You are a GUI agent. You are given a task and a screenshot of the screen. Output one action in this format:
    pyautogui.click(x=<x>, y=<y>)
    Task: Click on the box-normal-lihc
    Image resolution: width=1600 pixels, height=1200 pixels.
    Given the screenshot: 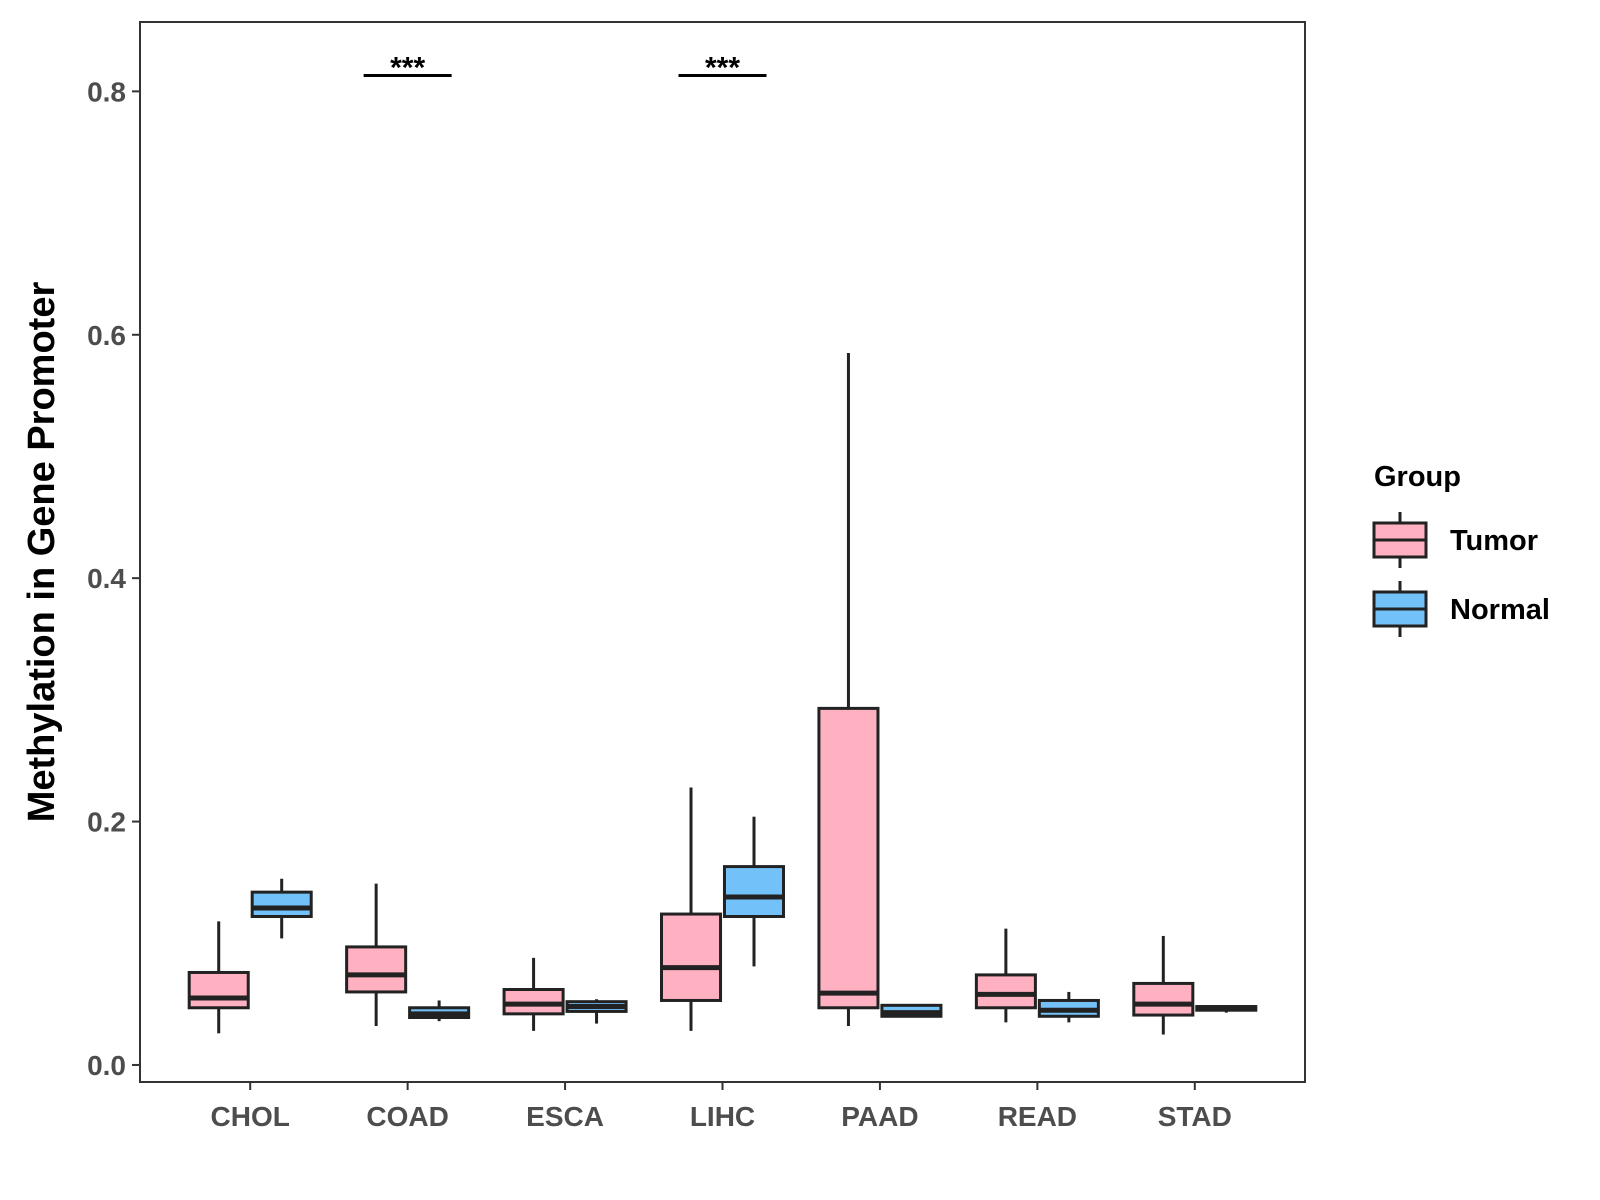 What is the action you would take?
    pyautogui.click(x=754, y=891)
    